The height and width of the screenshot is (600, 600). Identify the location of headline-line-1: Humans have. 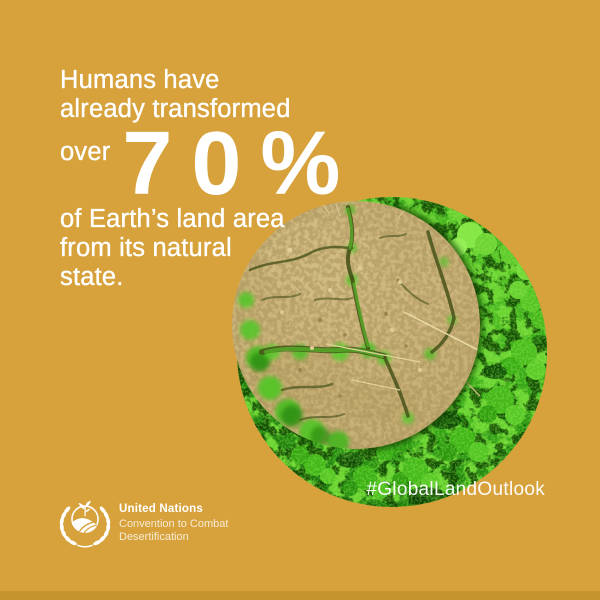
(140, 80).